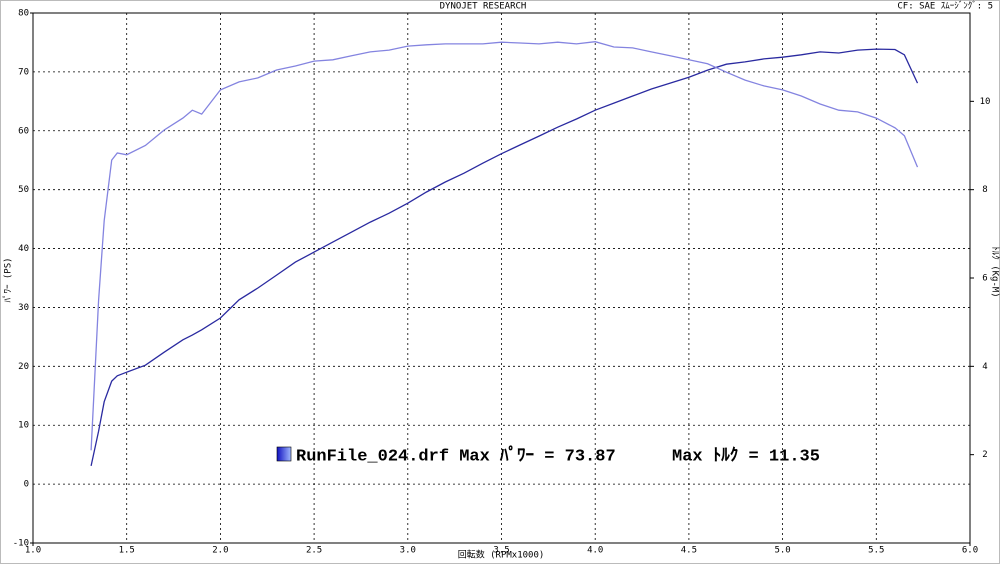  Describe the element at coordinates (483, 7) in the screenshot. I see `chart-title: DYNOJET RESEARCH` at that location.